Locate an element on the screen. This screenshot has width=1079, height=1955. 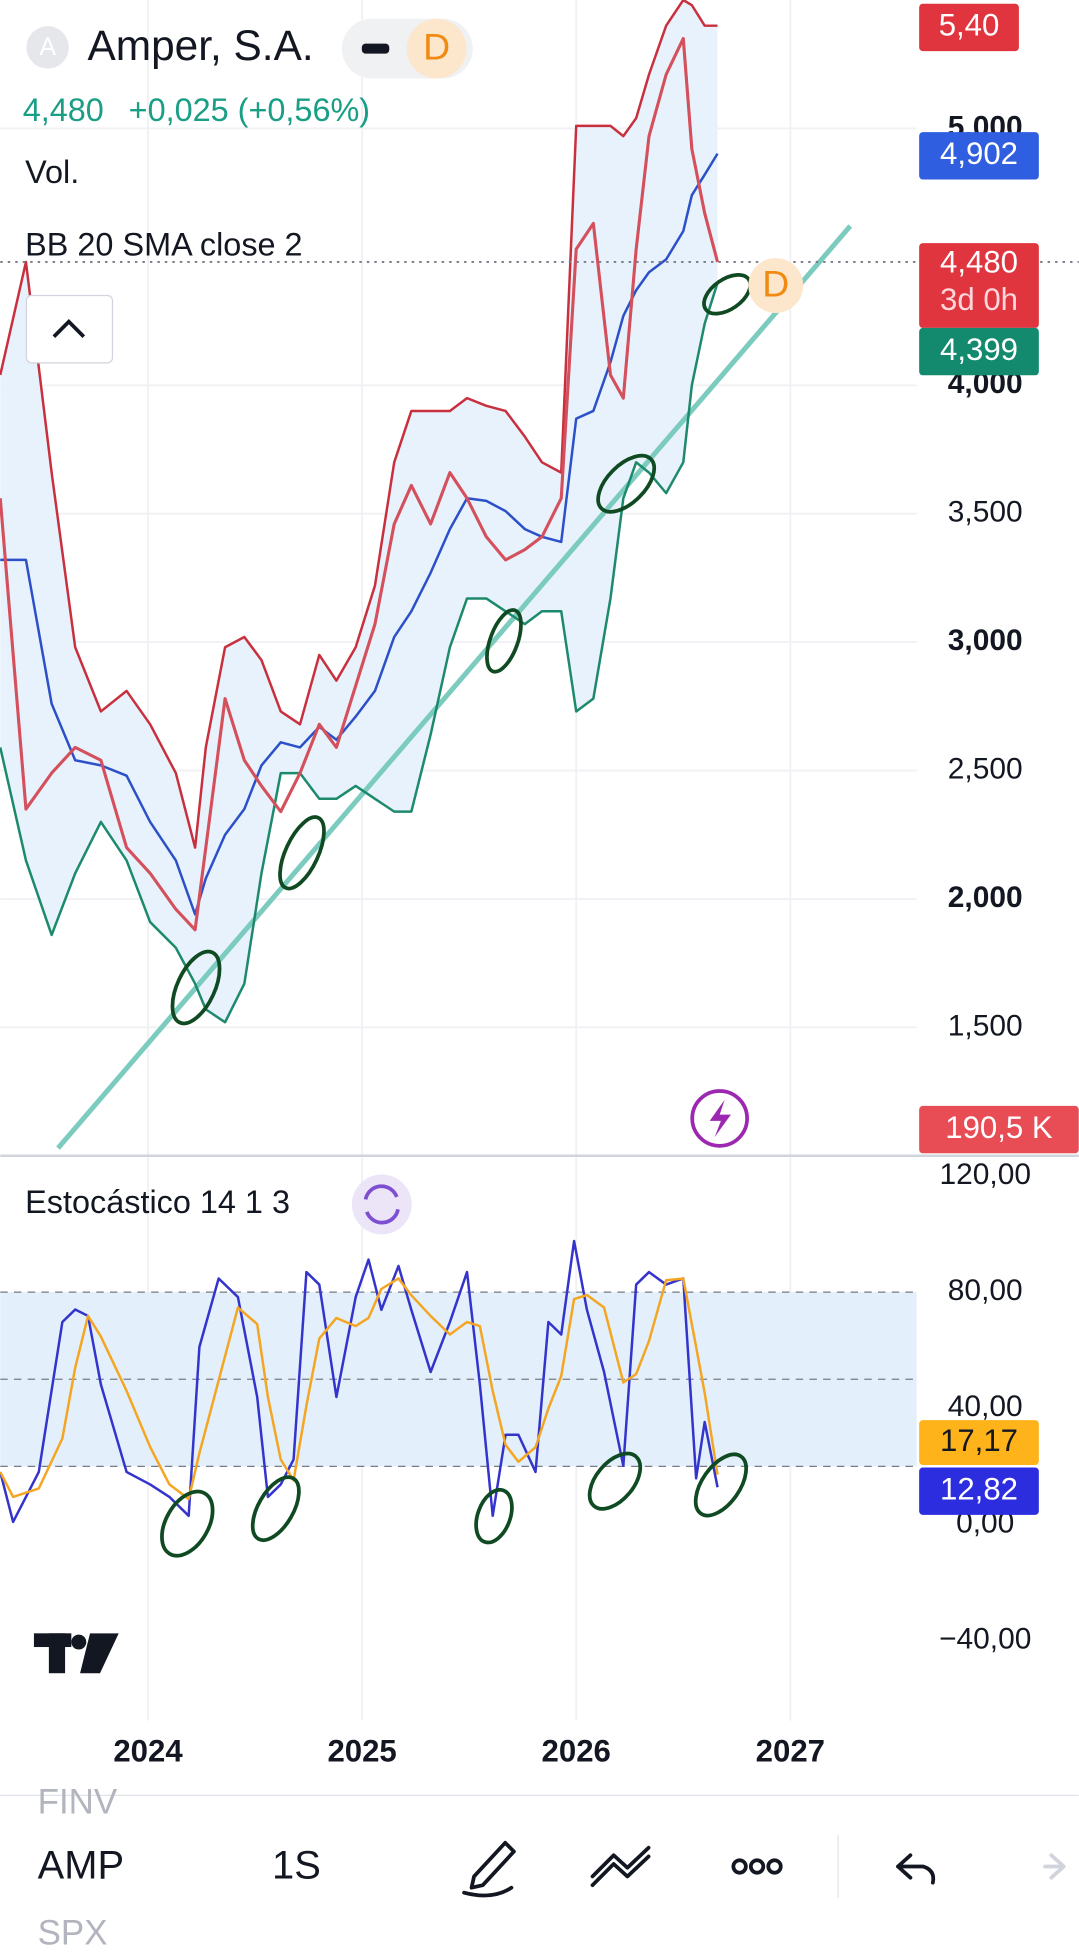
y-tick-label: 120,00 is located at coordinates (984, 1174).